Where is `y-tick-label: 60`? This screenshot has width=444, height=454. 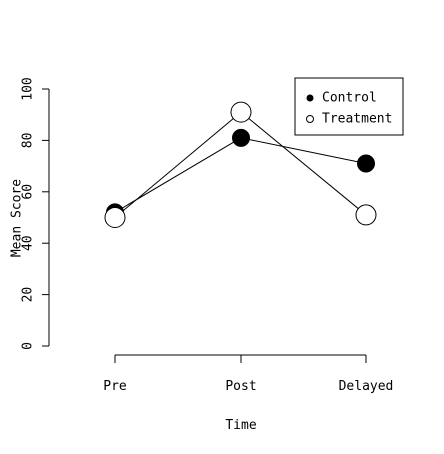
y-tick-label: 60 is located at coordinates (28, 192).